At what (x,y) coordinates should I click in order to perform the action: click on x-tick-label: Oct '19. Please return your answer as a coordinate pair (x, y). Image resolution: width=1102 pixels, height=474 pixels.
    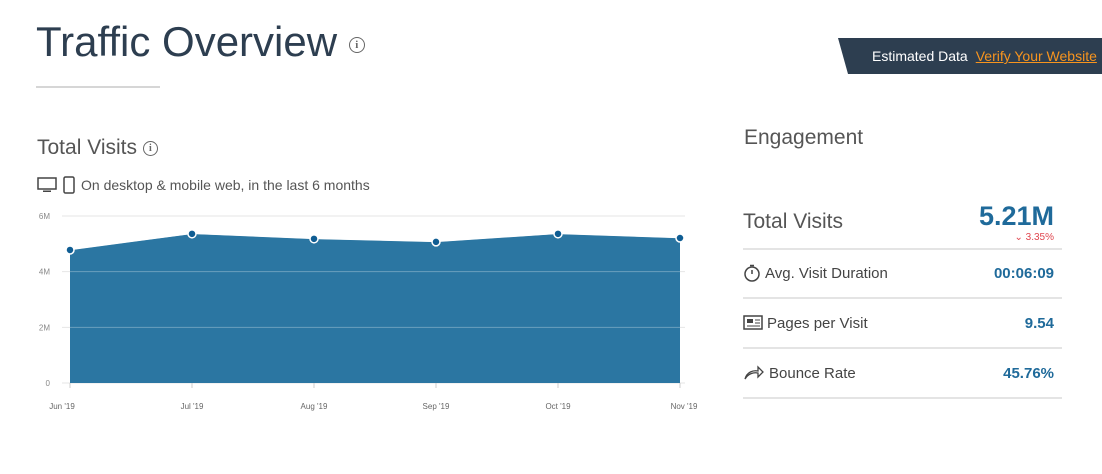
    Looking at the image, I should click on (558, 406).